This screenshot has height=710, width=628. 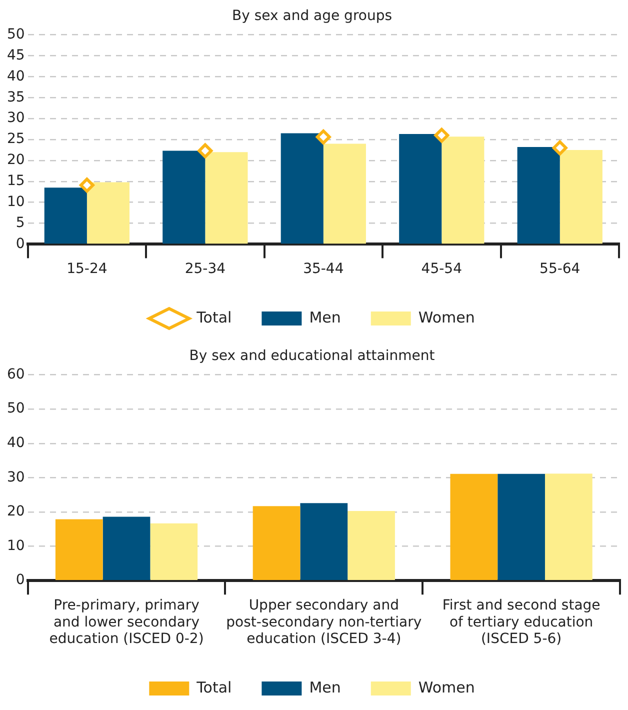 What do you see at coordinates (312, 356) in the screenshot?
I see `chart-title: By sex and educational attainment` at bounding box center [312, 356].